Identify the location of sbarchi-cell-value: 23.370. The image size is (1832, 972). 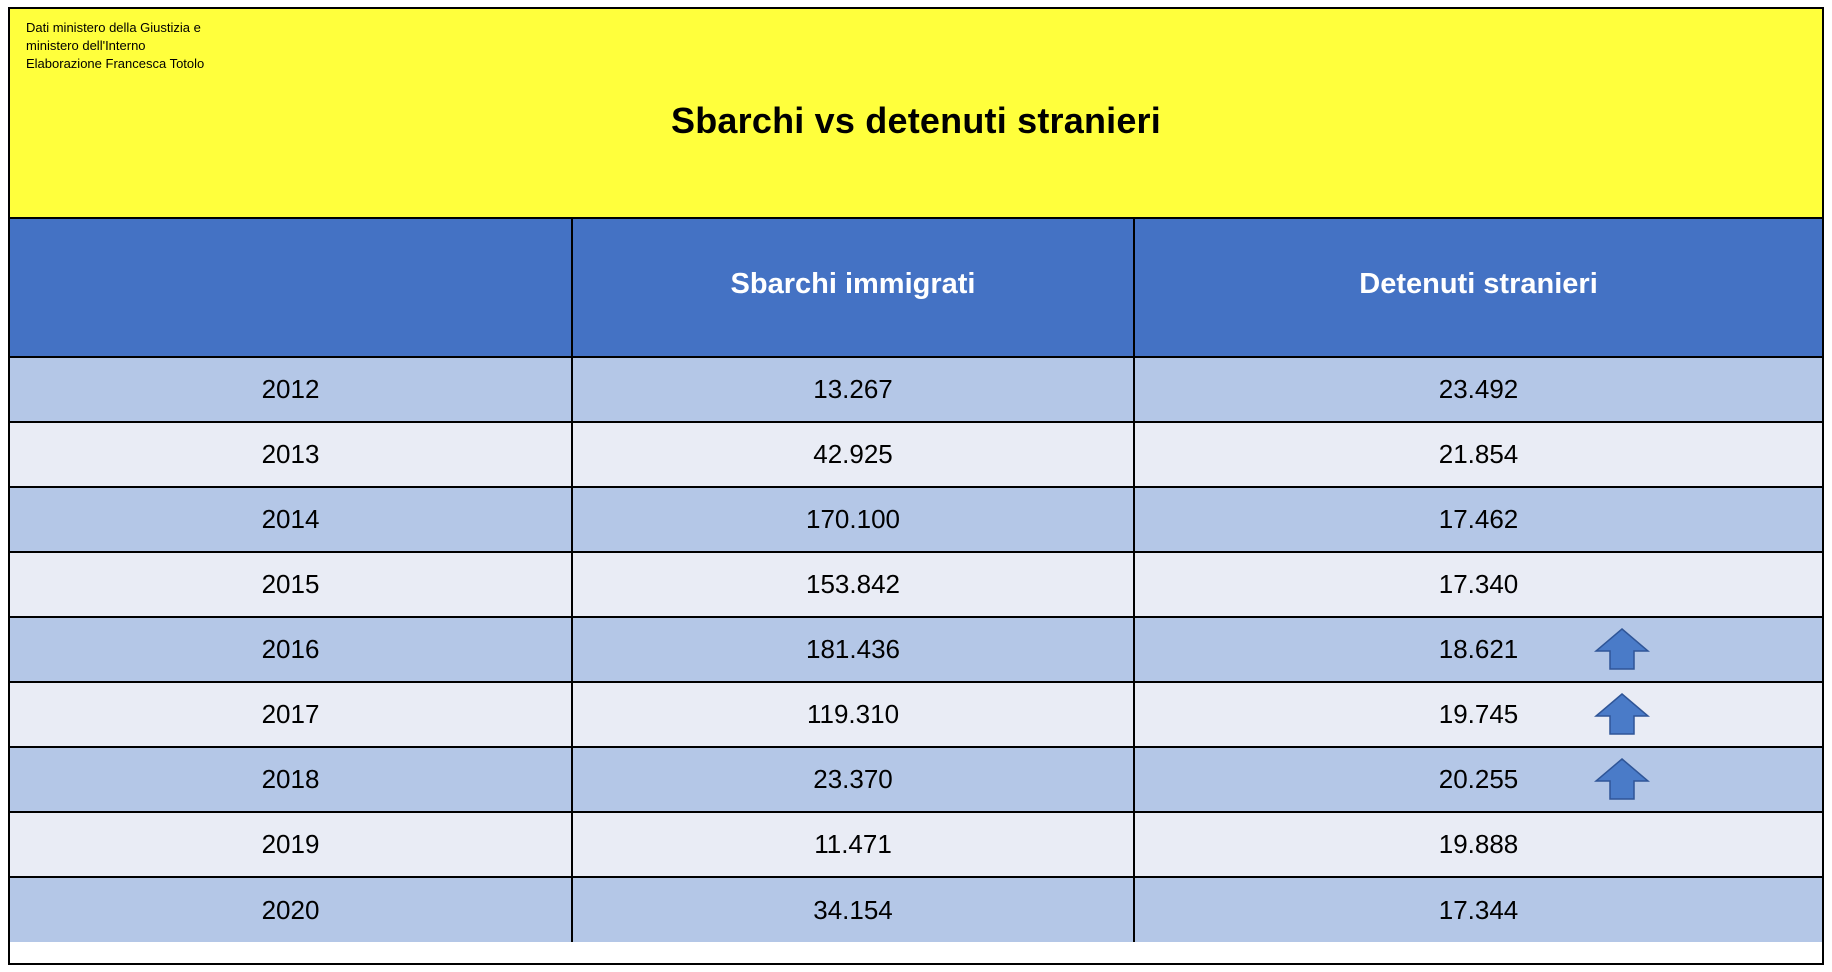
(853, 779).